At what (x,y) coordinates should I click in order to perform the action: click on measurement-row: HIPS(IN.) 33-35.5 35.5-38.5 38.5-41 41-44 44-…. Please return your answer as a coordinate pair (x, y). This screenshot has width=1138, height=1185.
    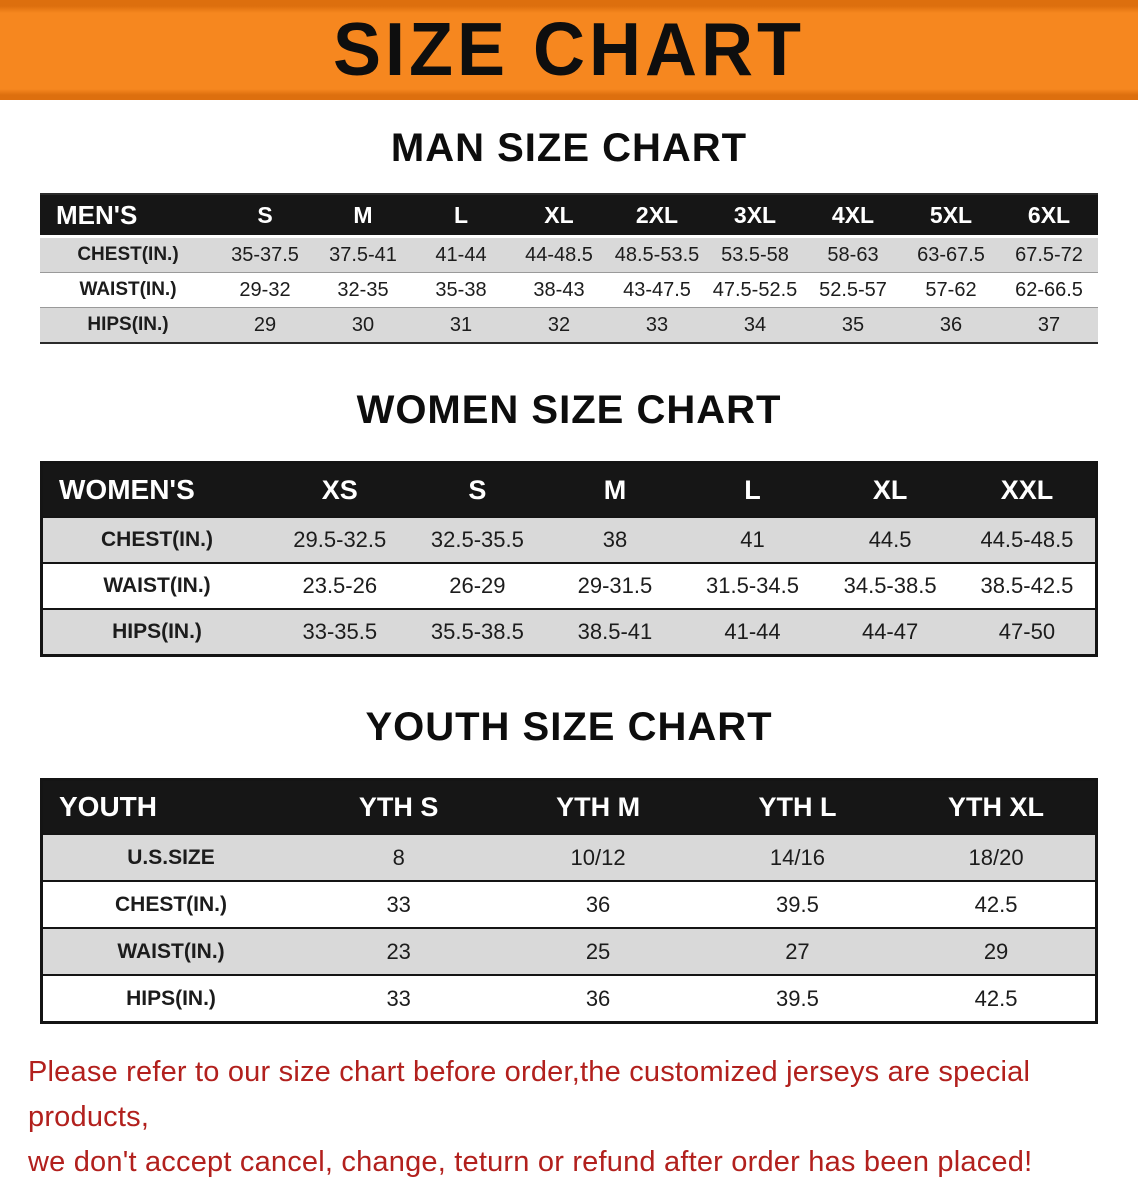
    Looking at the image, I should click on (569, 632).